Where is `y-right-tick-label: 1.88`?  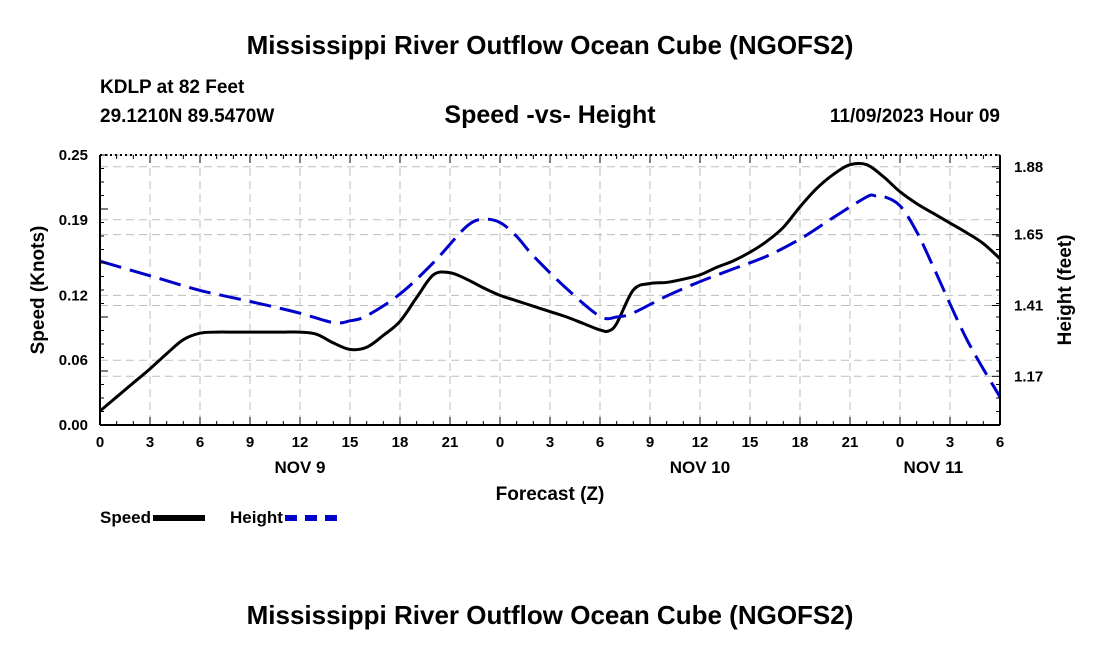
y-right-tick-label: 1.88 is located at coordinates (1028, 167).